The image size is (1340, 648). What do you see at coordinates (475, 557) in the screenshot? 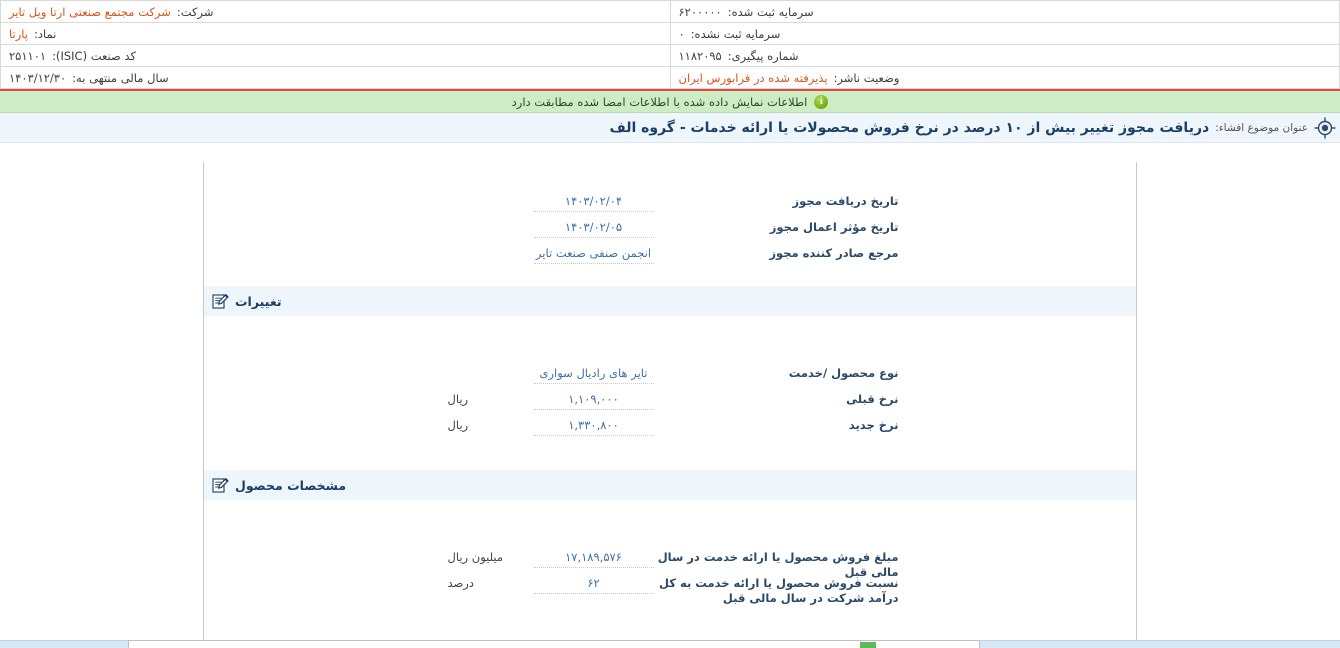
I see `prior-year-sales-unit: میلیون ریال` at bounding box center [475, 557].